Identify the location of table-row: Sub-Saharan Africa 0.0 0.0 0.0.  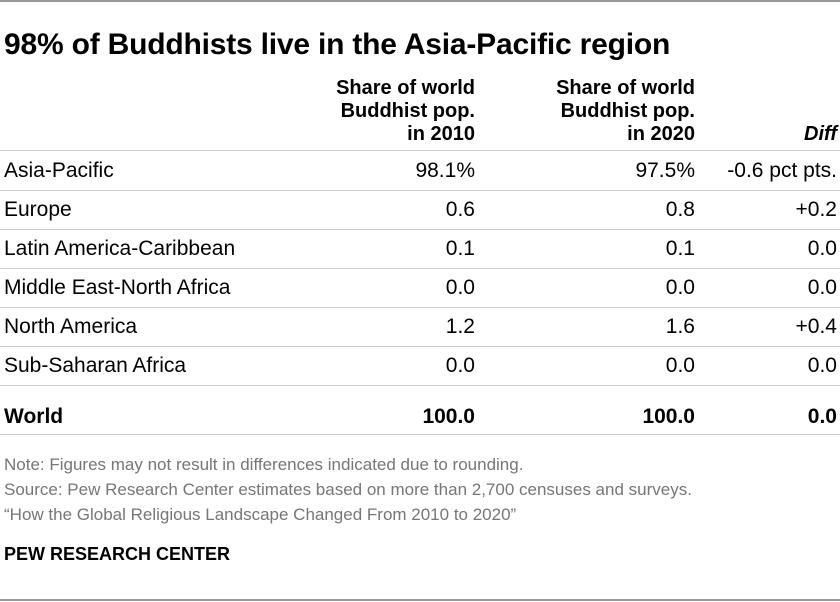
(420, 366).